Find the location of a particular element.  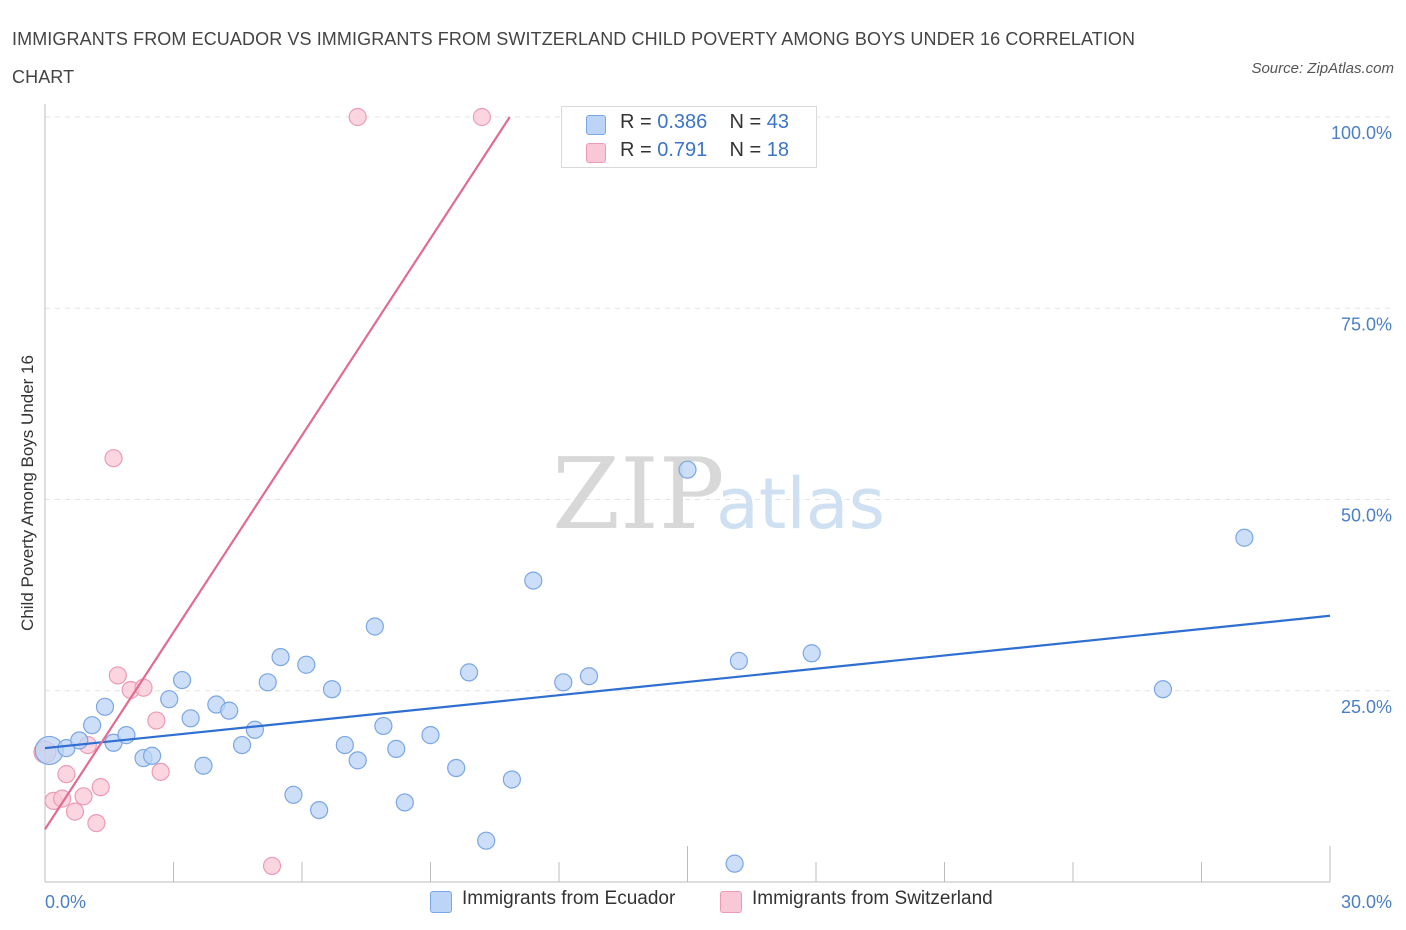

ecuador-r-label: R = is located at coordinates (636, 122).